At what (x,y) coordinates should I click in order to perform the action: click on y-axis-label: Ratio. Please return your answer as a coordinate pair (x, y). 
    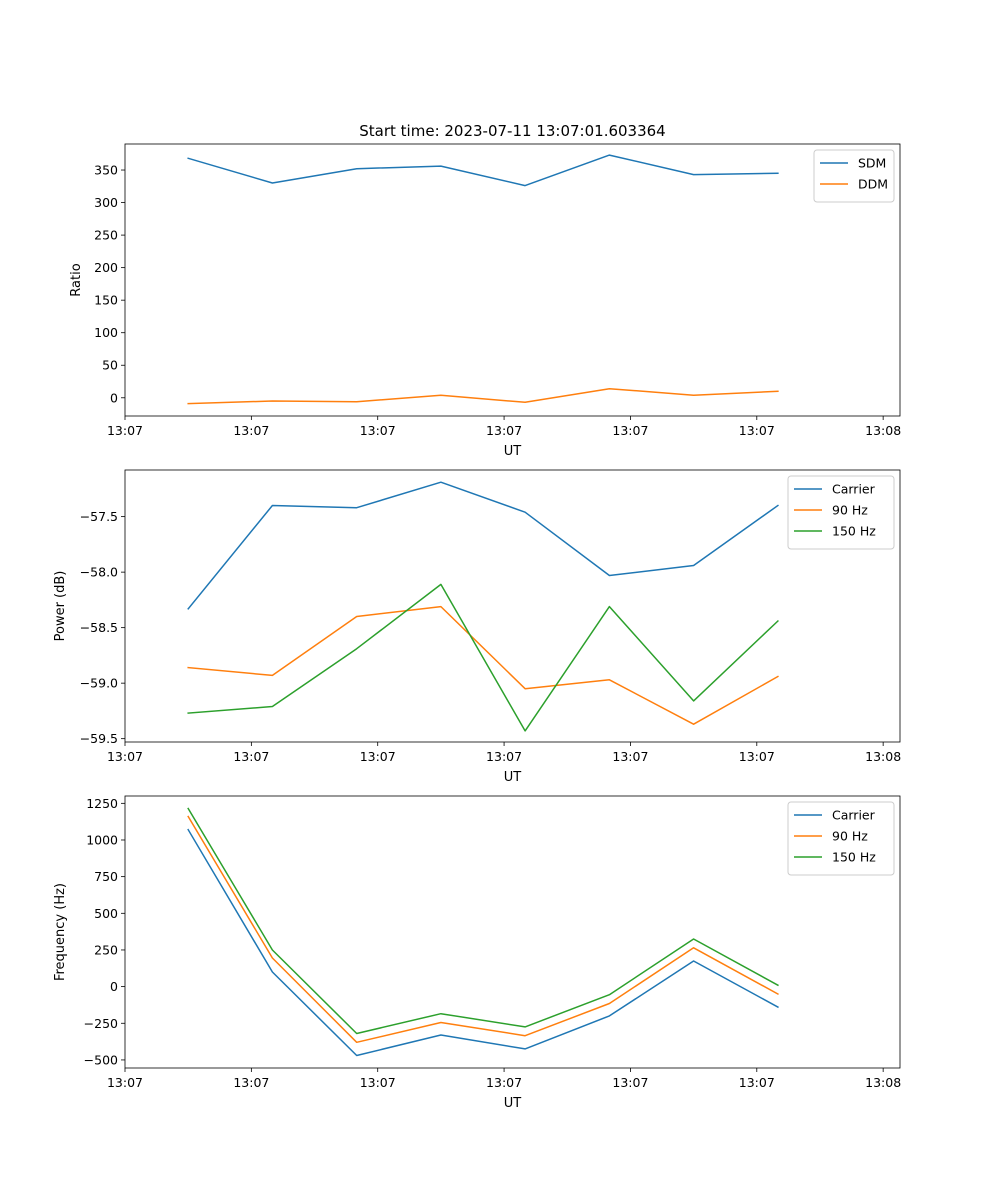
    Looking at the image, I should click on (76, 279).